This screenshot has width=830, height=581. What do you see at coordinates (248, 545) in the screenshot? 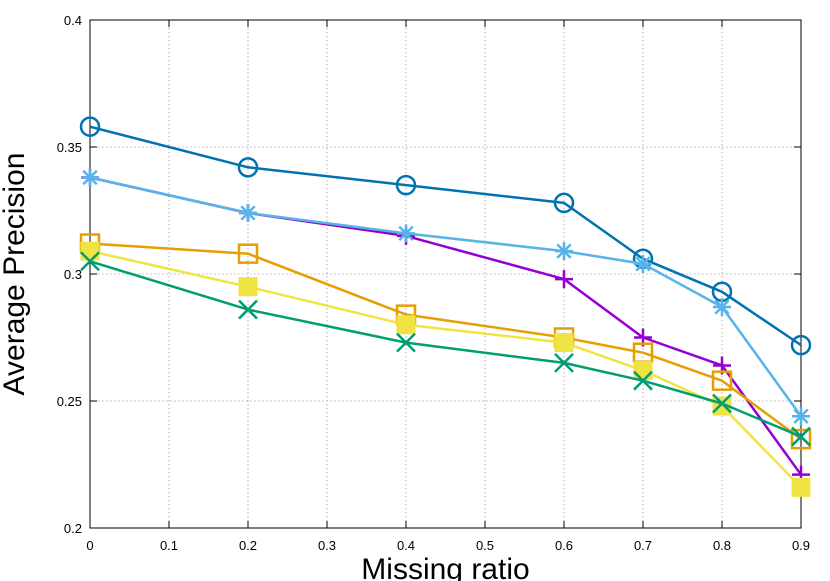
I see `x-tick-label: 0.2` at bounding box center [248, 545].